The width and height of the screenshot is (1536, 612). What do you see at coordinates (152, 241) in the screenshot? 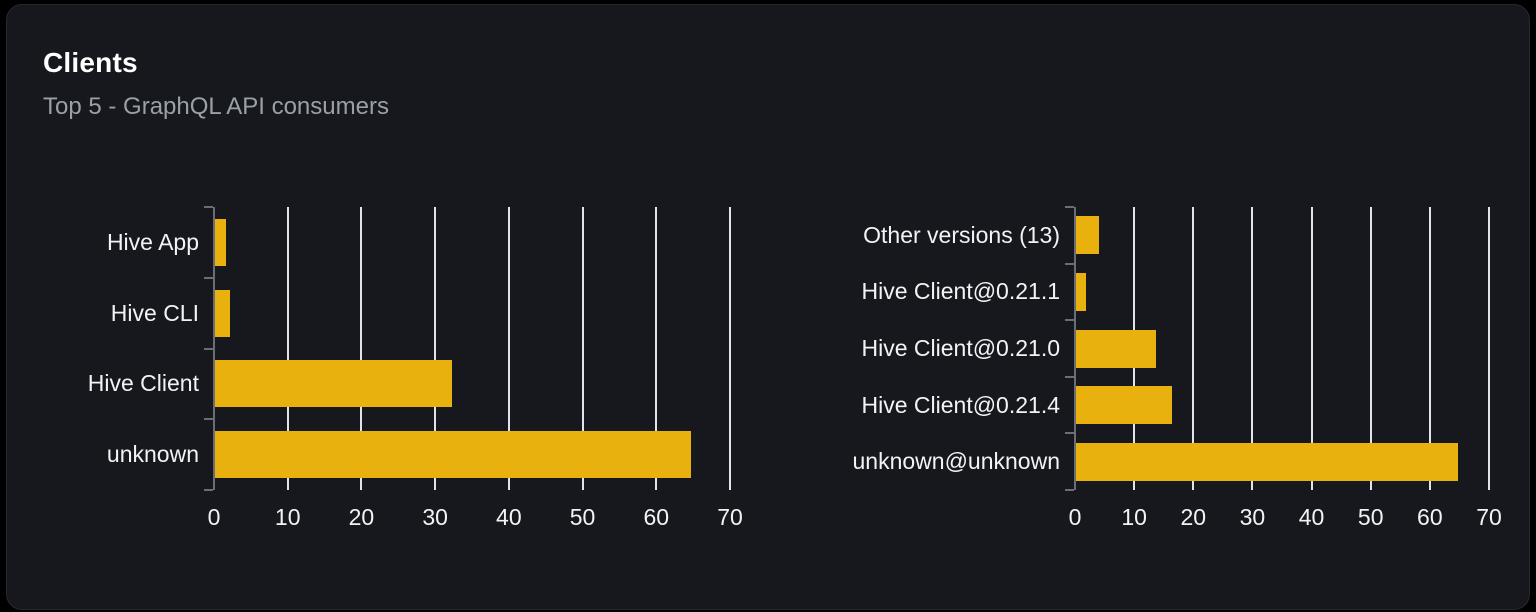
I see `category-label: Hive App` at bounding box center [152, 241].